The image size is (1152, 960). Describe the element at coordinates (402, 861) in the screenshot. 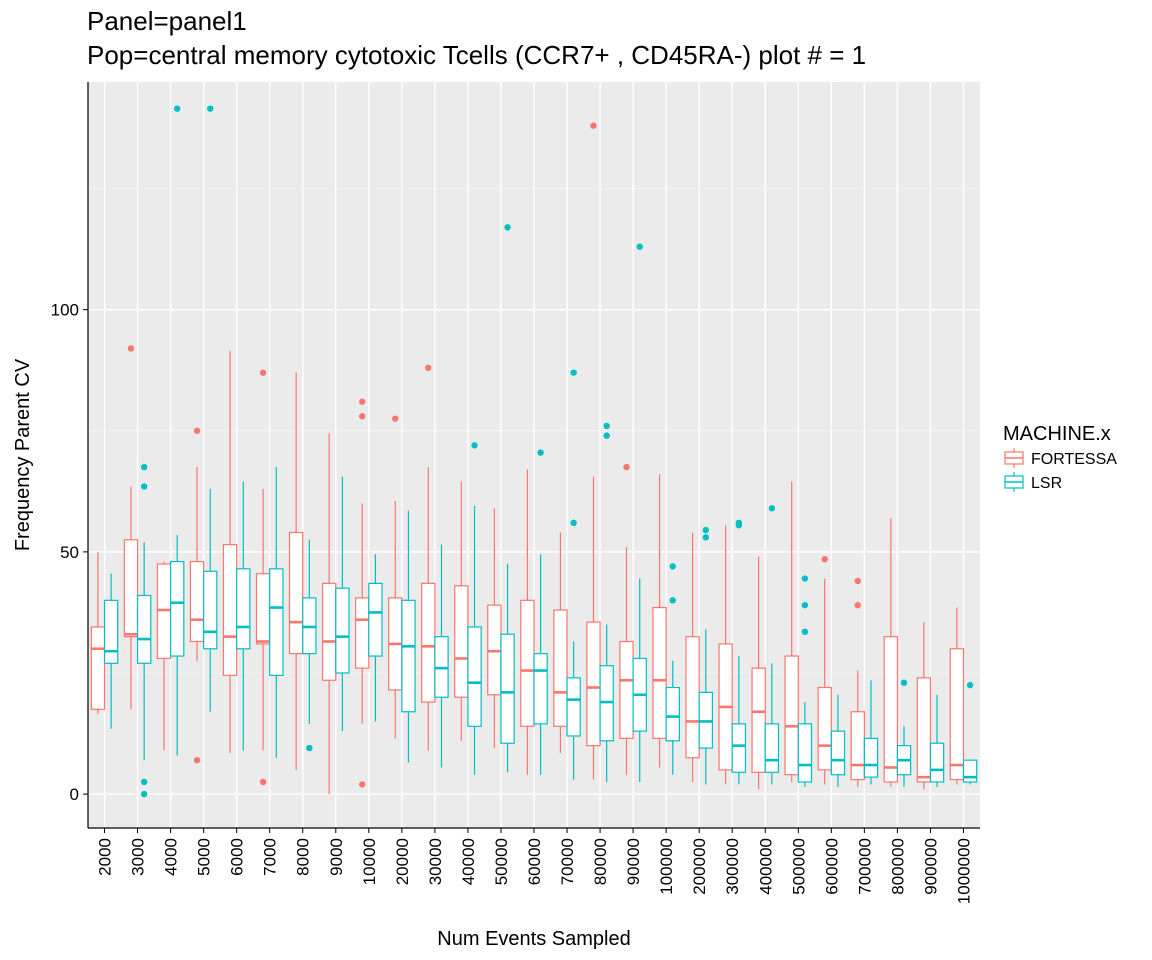

I see `x-tick-label: 20000` at that location.